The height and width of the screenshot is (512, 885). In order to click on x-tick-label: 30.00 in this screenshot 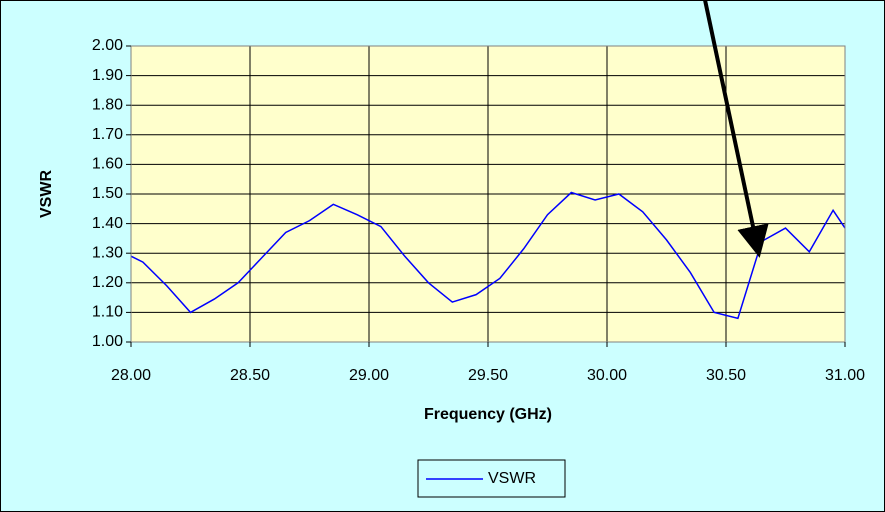, I will do `click(607, 375)`.